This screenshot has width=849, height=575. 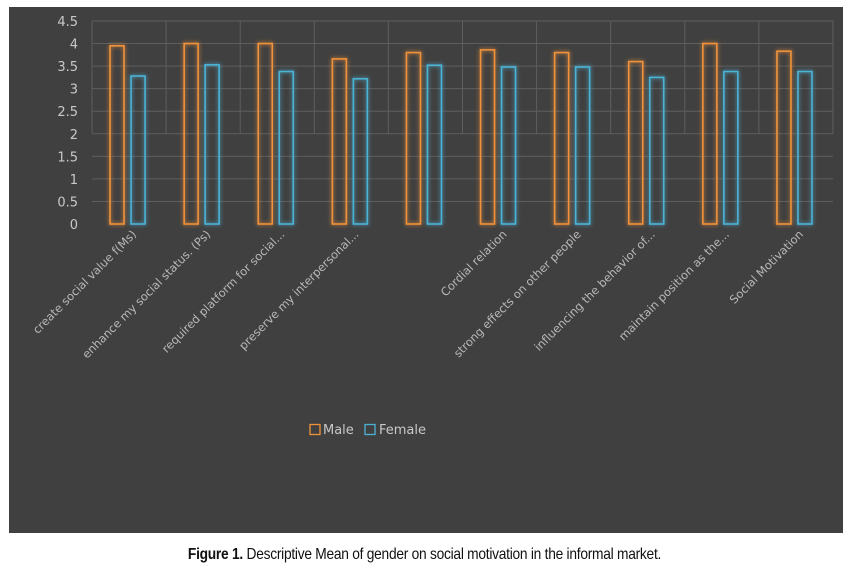 What do you see at coordinates (517, 293) in the screenshot?
I see `x-tick-label: strong effects on other people` at bounding box center [517, 293].